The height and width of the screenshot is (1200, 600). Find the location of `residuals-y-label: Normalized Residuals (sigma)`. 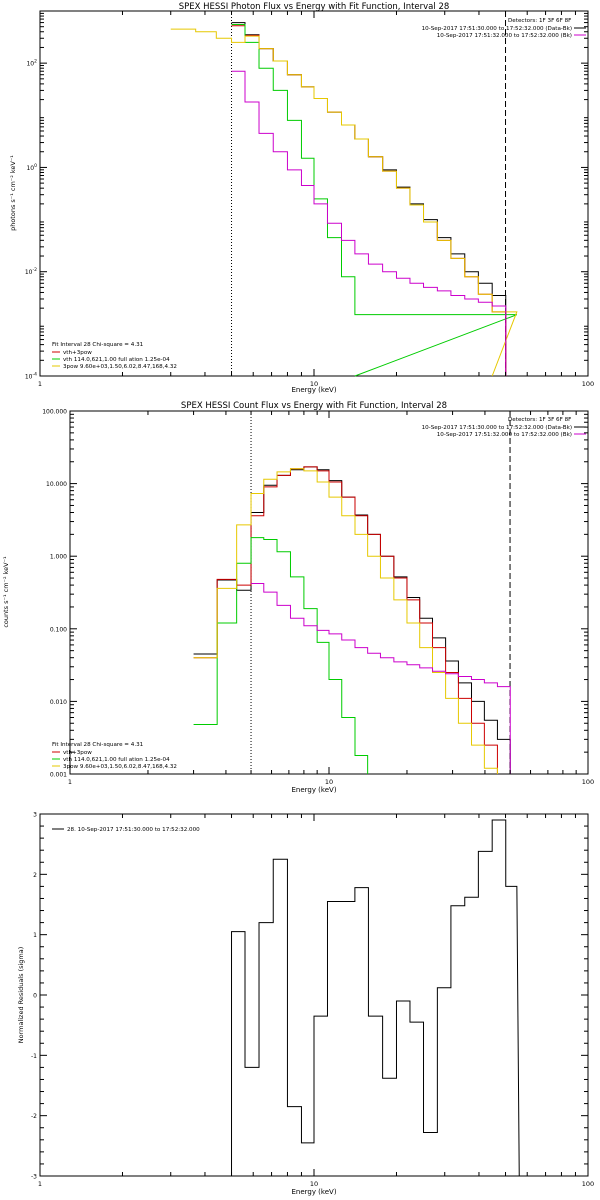

residuals-y-label: Normalized Residuals (sigma) is located at coordinates (21, 995).